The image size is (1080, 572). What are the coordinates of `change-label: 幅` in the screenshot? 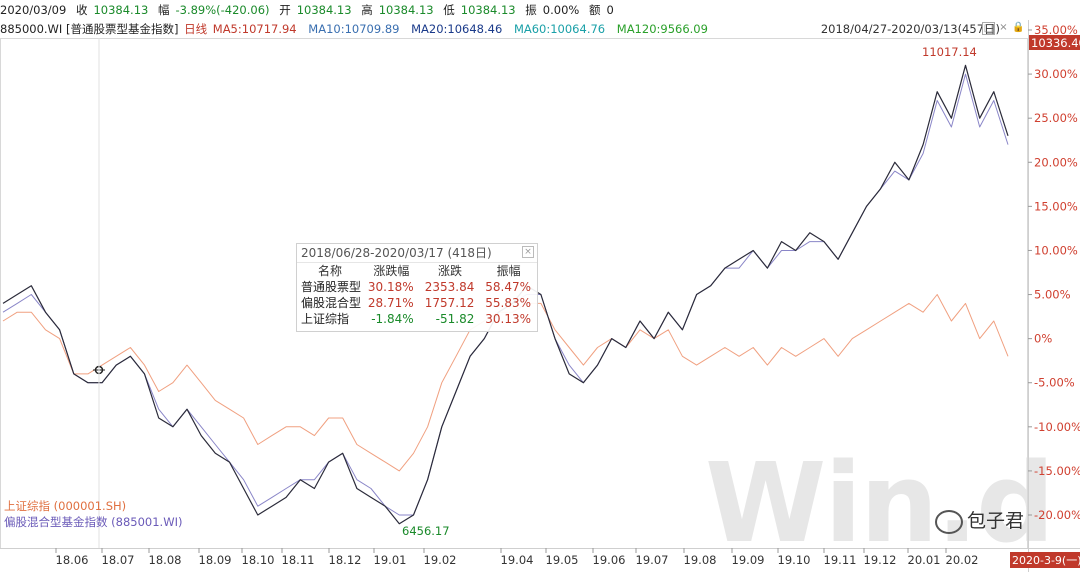 It's located at (163, 10).